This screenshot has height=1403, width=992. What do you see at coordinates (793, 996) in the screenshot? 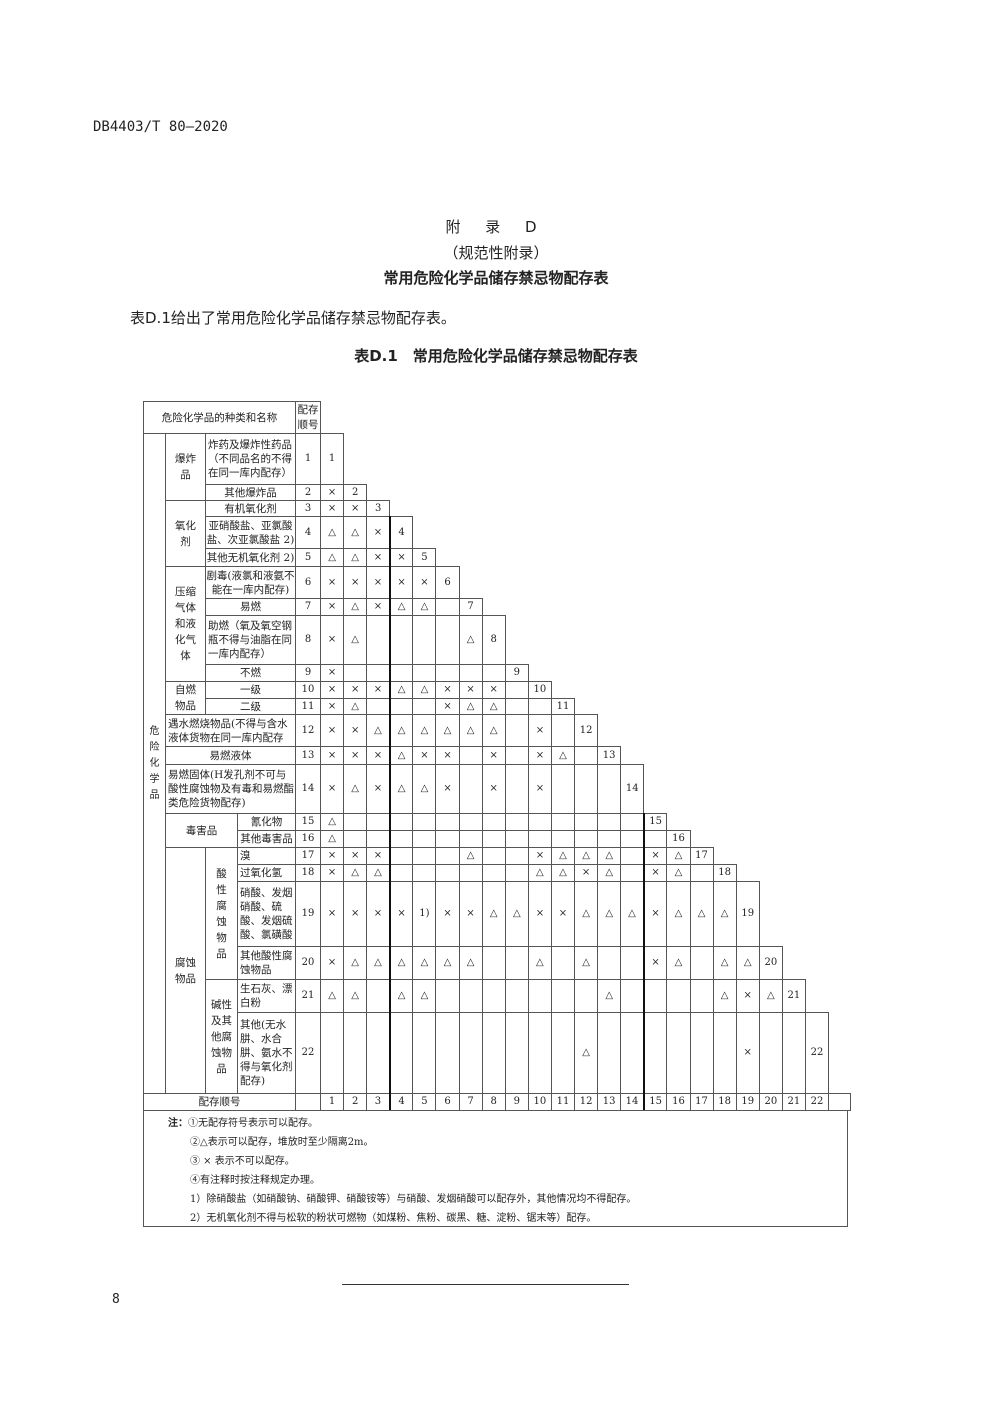
I see `diagonal-seq: 21` at bounding box center [793, 996].